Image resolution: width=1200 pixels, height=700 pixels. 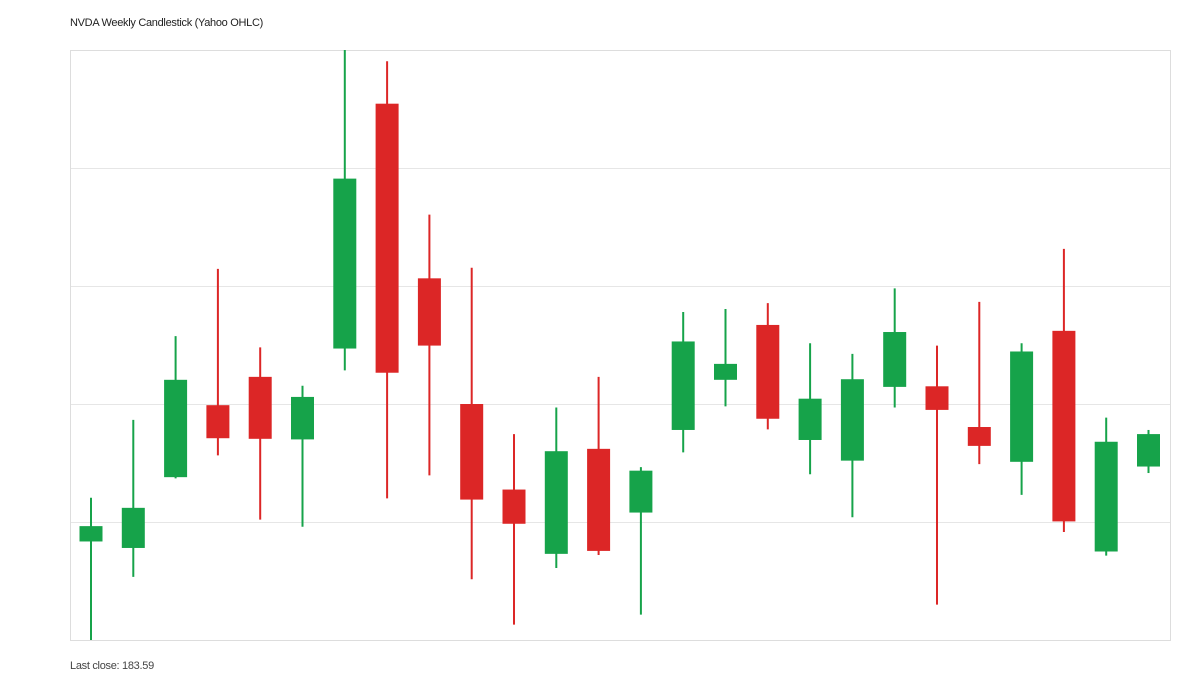 I want to click on last-close-label: Last close: 183.59, so click(x=112, y=666).